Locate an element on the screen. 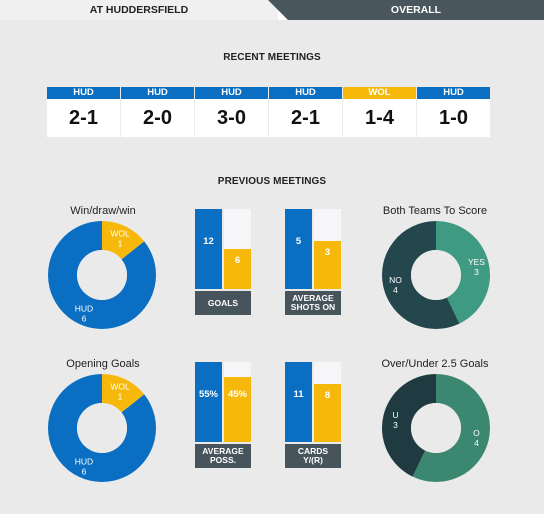 The height and width of the screenshot is (516, 544). over-under-slice-over is located at coordinates (451, 428).